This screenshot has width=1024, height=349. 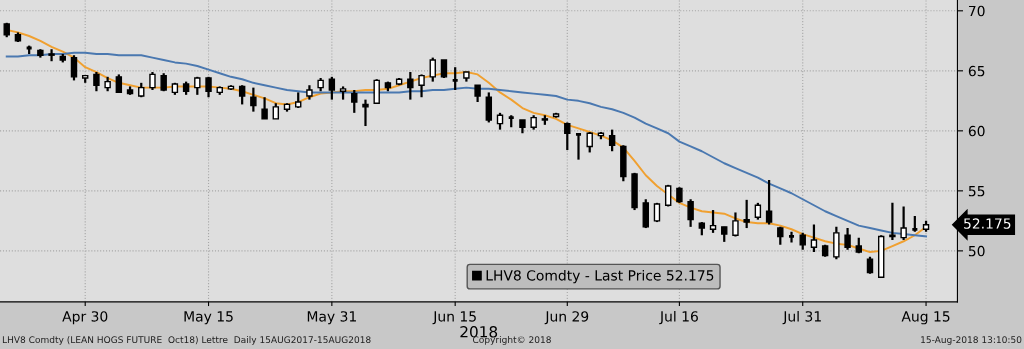 What do you see at coordinates (976, 71) in the screenshot?
I see `y-tick-label: 65` at bounding box center [976, 71].